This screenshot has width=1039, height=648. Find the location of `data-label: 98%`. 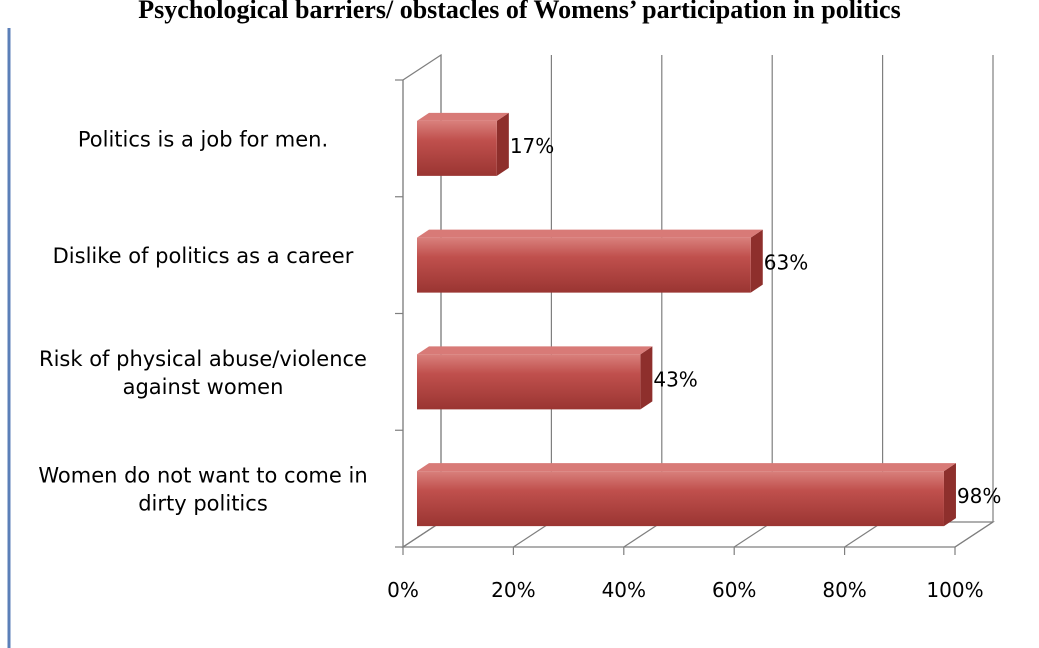

data-label: 98% is located at coordinates (979, 496).